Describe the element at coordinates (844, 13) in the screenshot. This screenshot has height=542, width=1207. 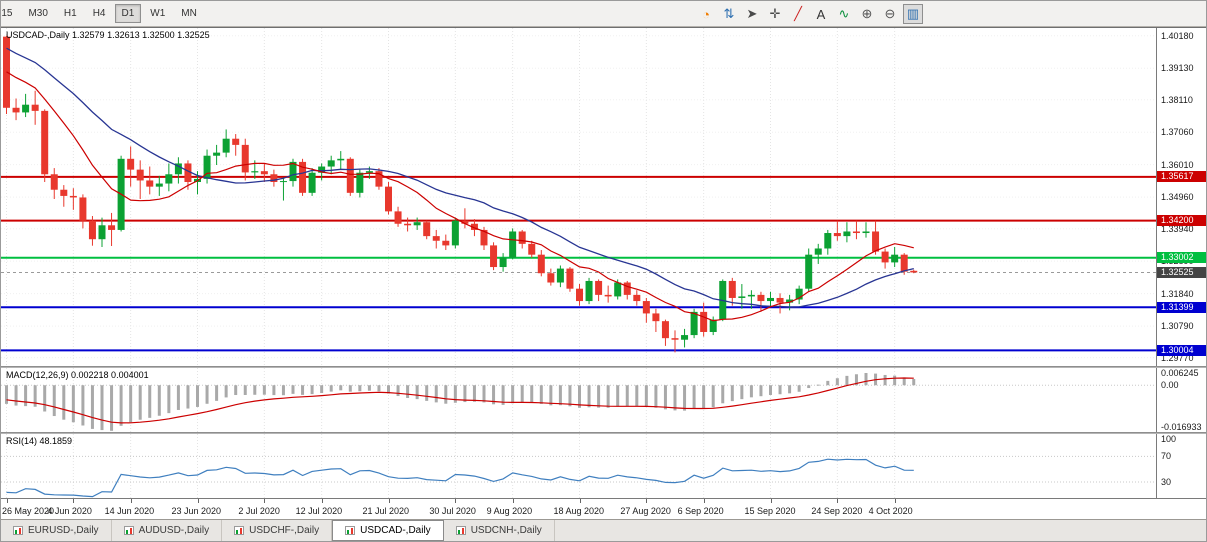
I see `indicators-icon: ∿` at that location.